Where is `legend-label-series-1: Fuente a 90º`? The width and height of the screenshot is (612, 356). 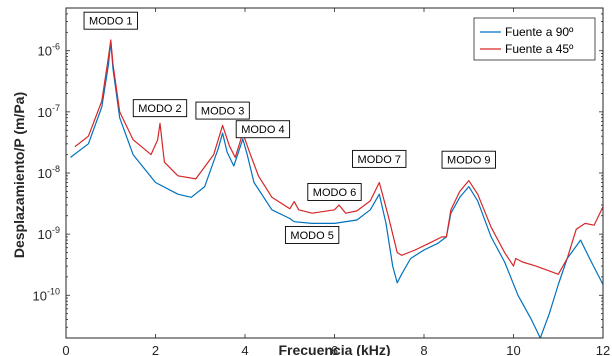
legend-label-series-1: Fuente a 90º is located at coordinates (539, 32).